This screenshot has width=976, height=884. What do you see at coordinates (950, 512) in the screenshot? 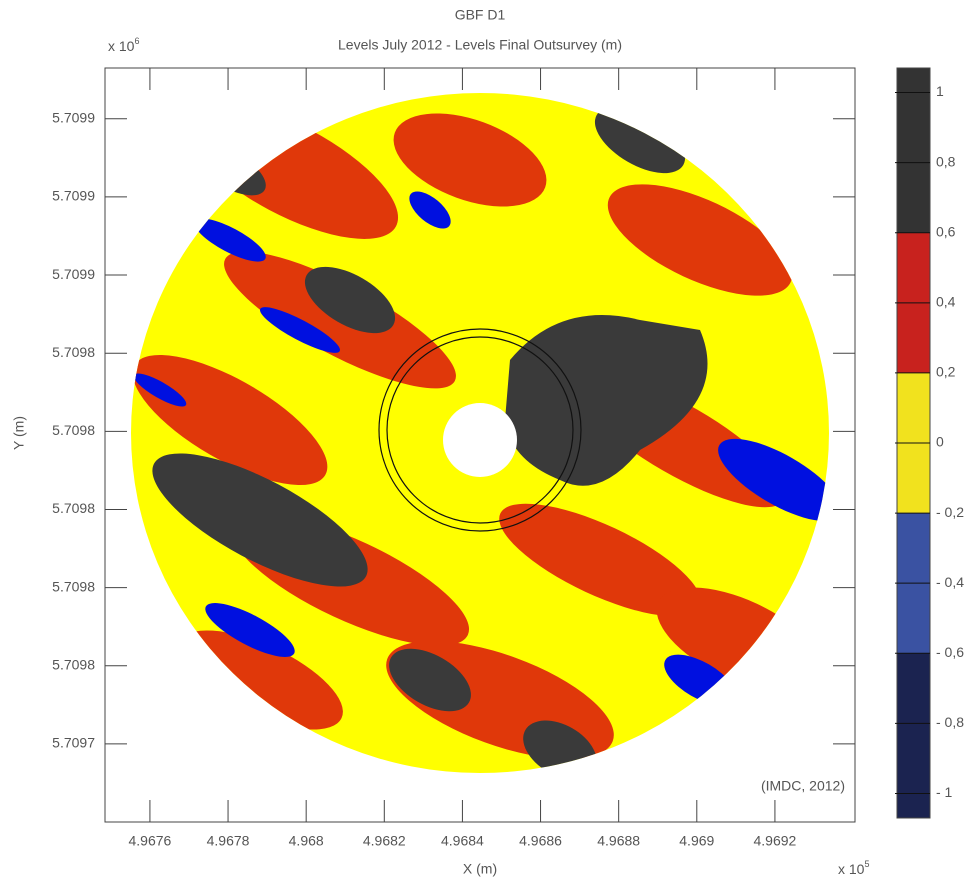
I see `colorbar-tick-label: - 0,2` at bounding box center [950, 512].